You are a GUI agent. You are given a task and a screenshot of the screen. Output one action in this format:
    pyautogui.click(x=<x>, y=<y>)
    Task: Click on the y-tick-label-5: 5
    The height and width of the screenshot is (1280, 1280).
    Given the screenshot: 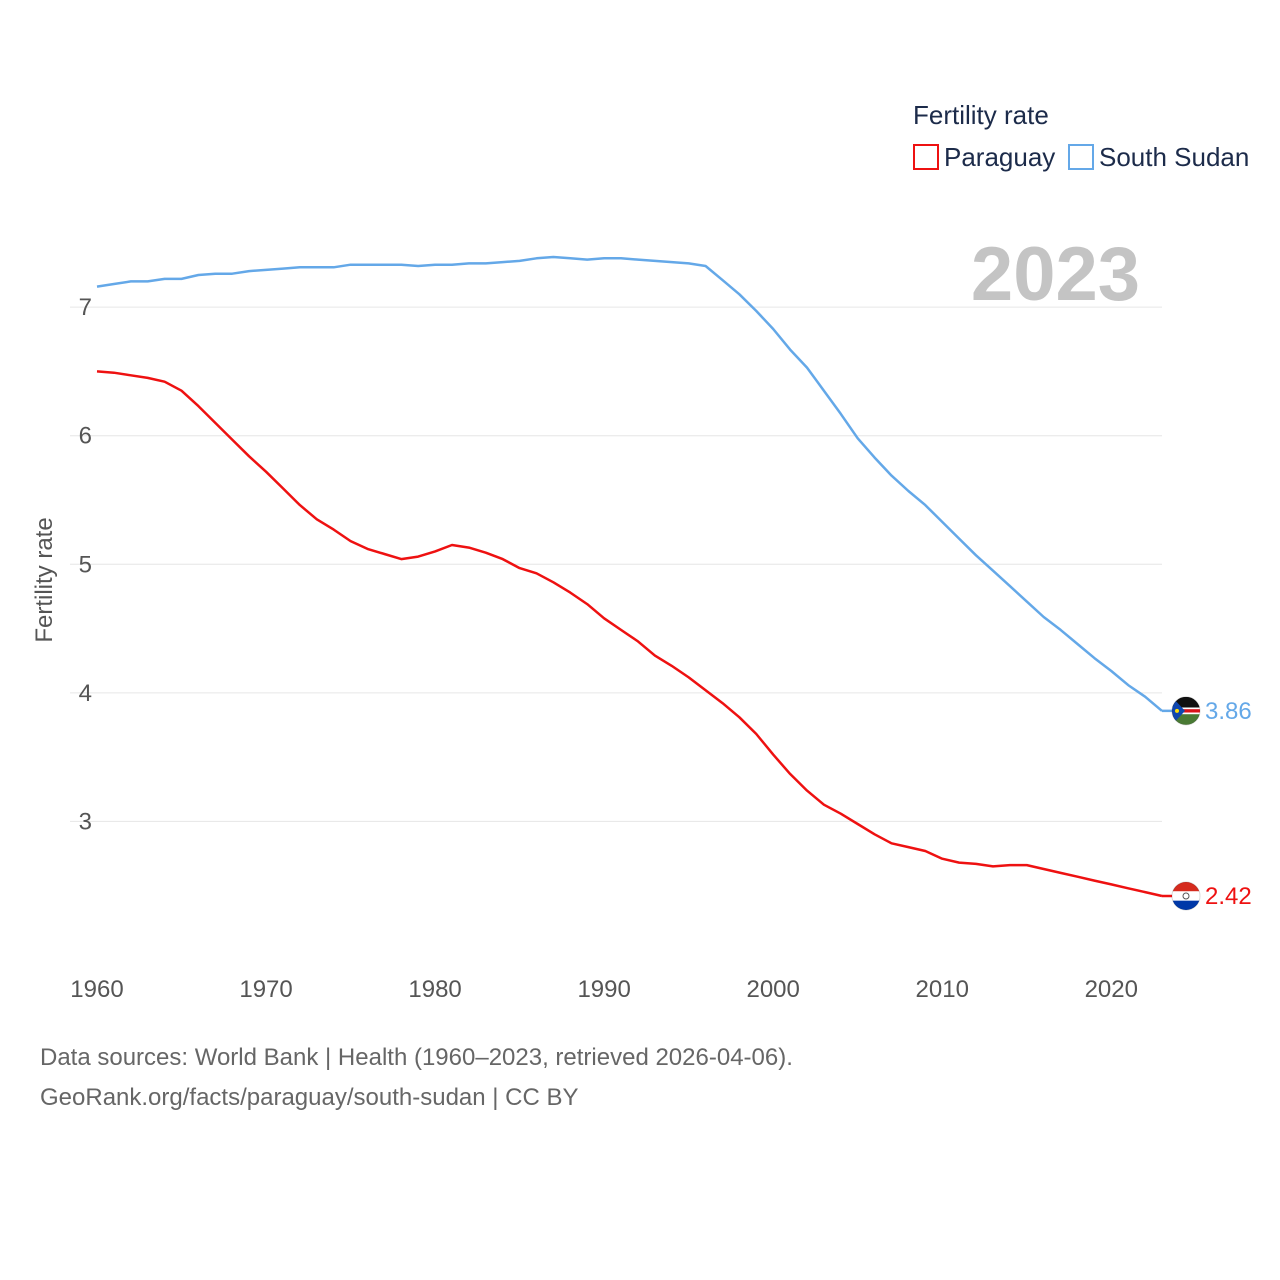 What is the action you would take?
    pyautogui.click(x=85, y=564)
    